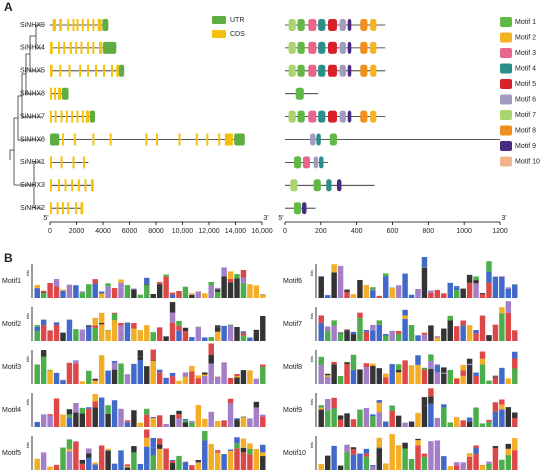  Describe the element at coordinates (32, 48) in the screenshot. I see `gene-name: SiNHX4` at that location.